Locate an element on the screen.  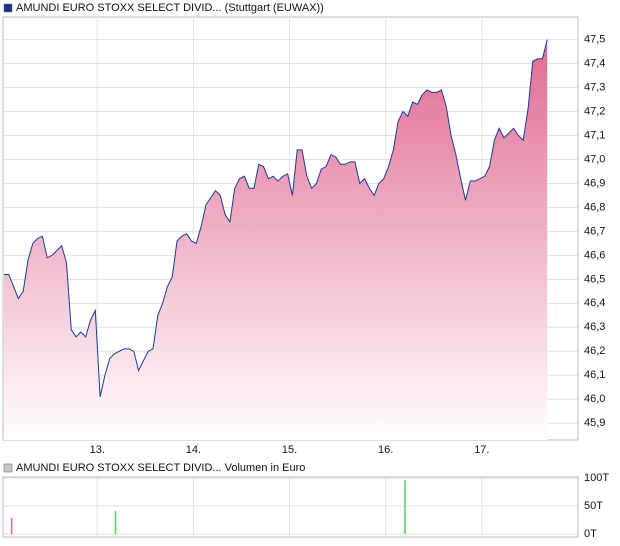
y-tick-label: 100T is located at coordinates (596, 478).